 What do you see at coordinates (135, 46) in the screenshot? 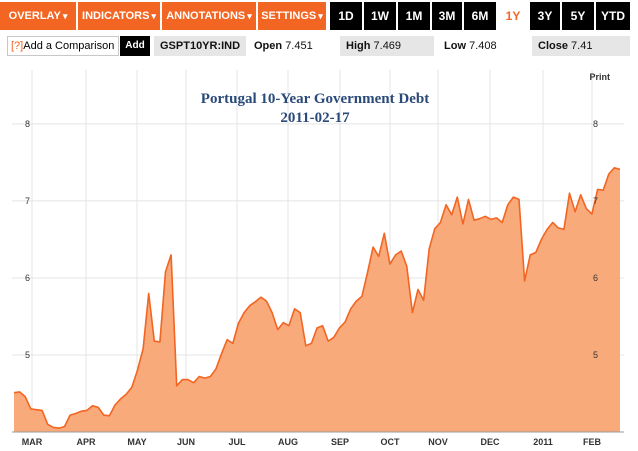
I see `add-comparison-button: Add` at bounding box center [135, 46].